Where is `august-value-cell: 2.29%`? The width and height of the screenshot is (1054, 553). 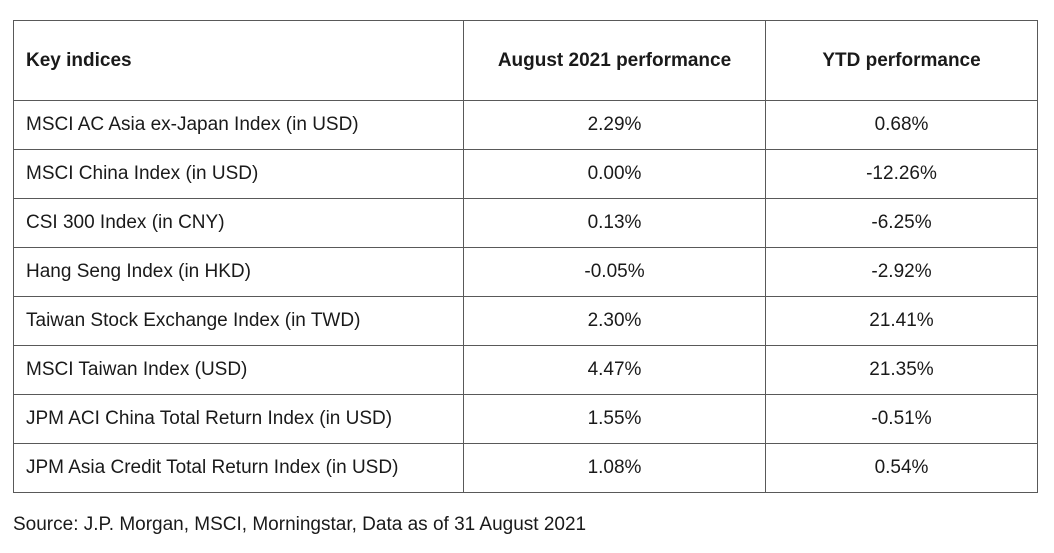 august-value-cell: 2.29% is located at coordinates (614, 125).